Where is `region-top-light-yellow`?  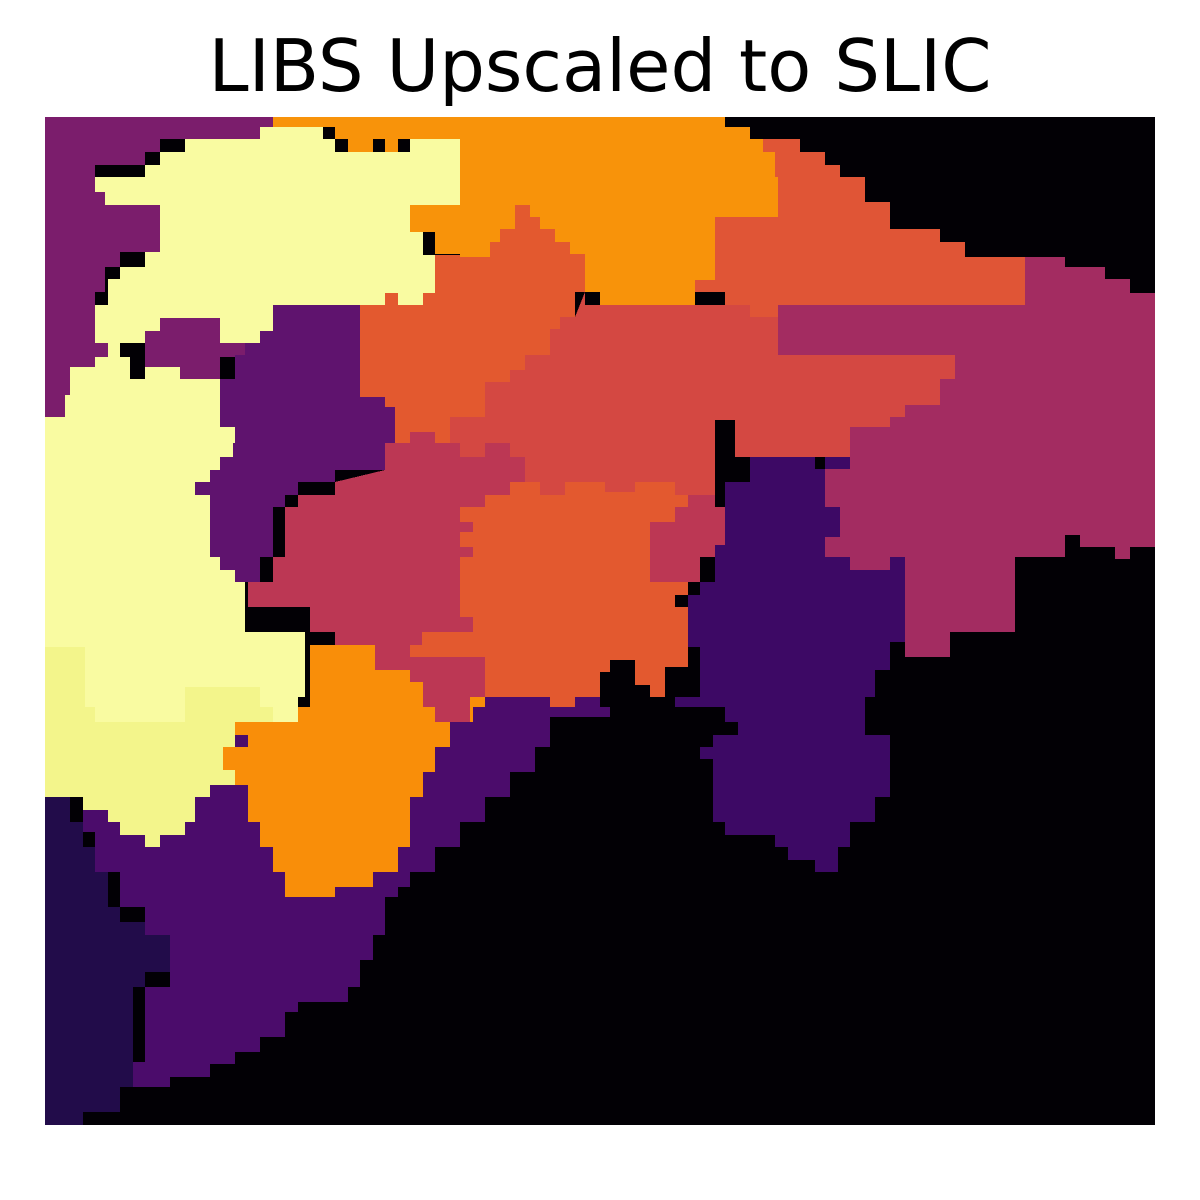
region-top-light-yellow is located at coordinates (277, 242).